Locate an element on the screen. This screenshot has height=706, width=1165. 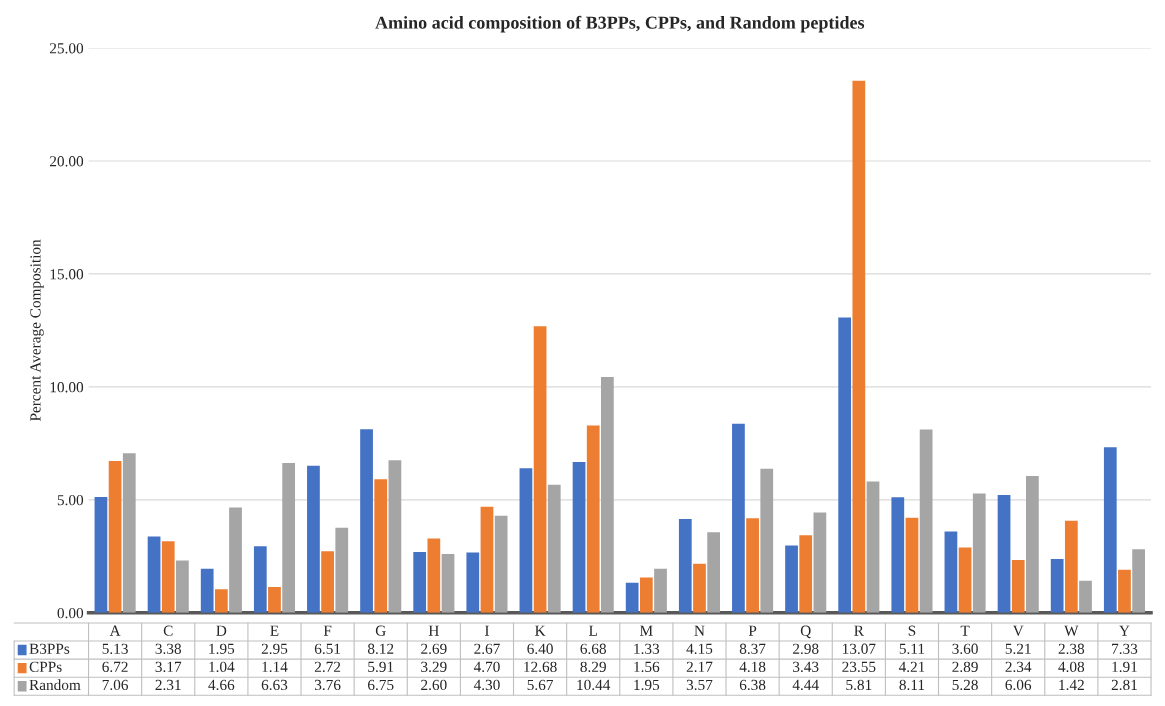
data-label: 2.17 is located at coordinates (699, 667).